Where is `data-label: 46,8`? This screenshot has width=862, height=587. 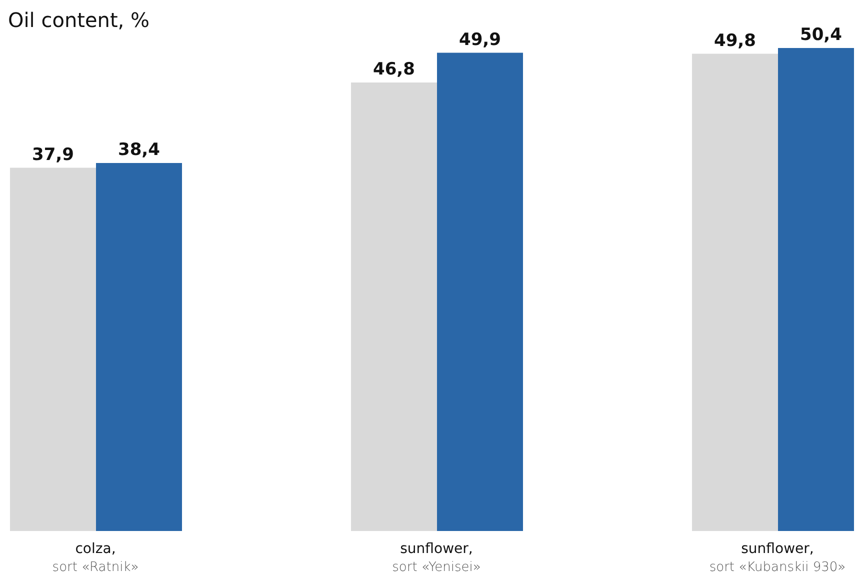 data-label: 46,8 is located at coordinates (394, 70).